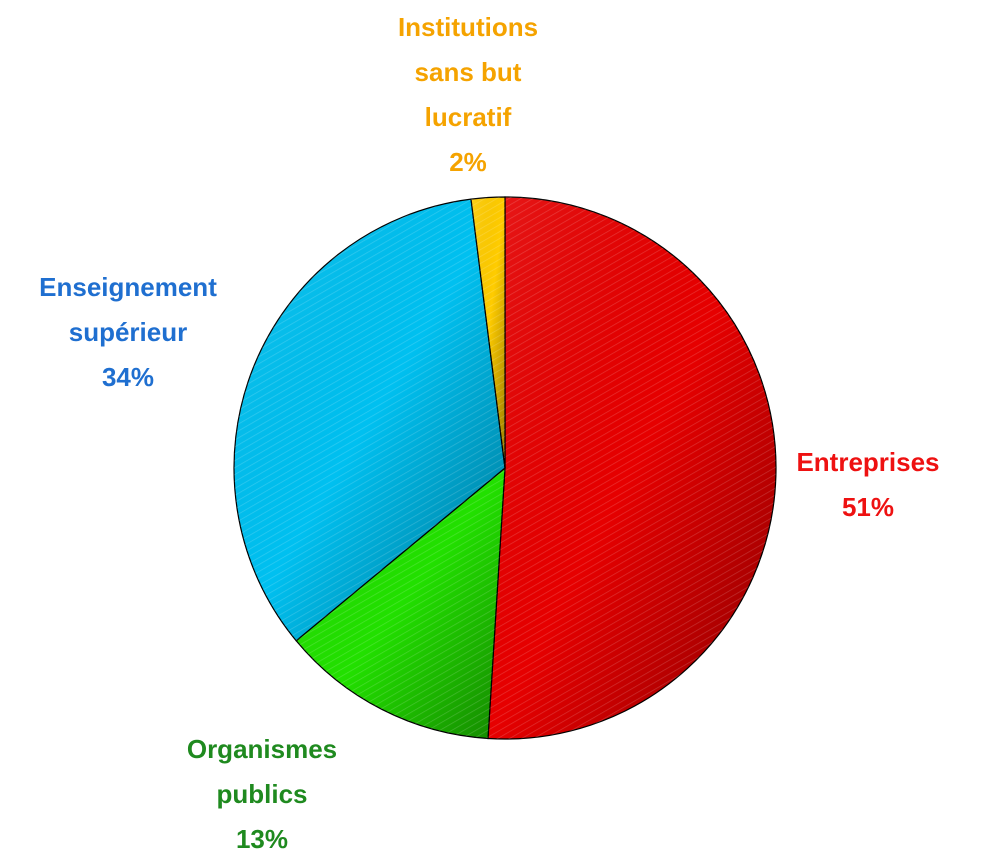  What do you see at coordinates (468, 162) in the screenshot?
I see `value-label: 2%` at bounding box center [468, 162].